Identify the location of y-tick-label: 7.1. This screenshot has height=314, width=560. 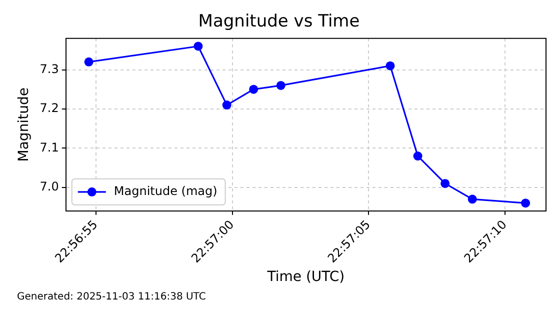
(49, 147).